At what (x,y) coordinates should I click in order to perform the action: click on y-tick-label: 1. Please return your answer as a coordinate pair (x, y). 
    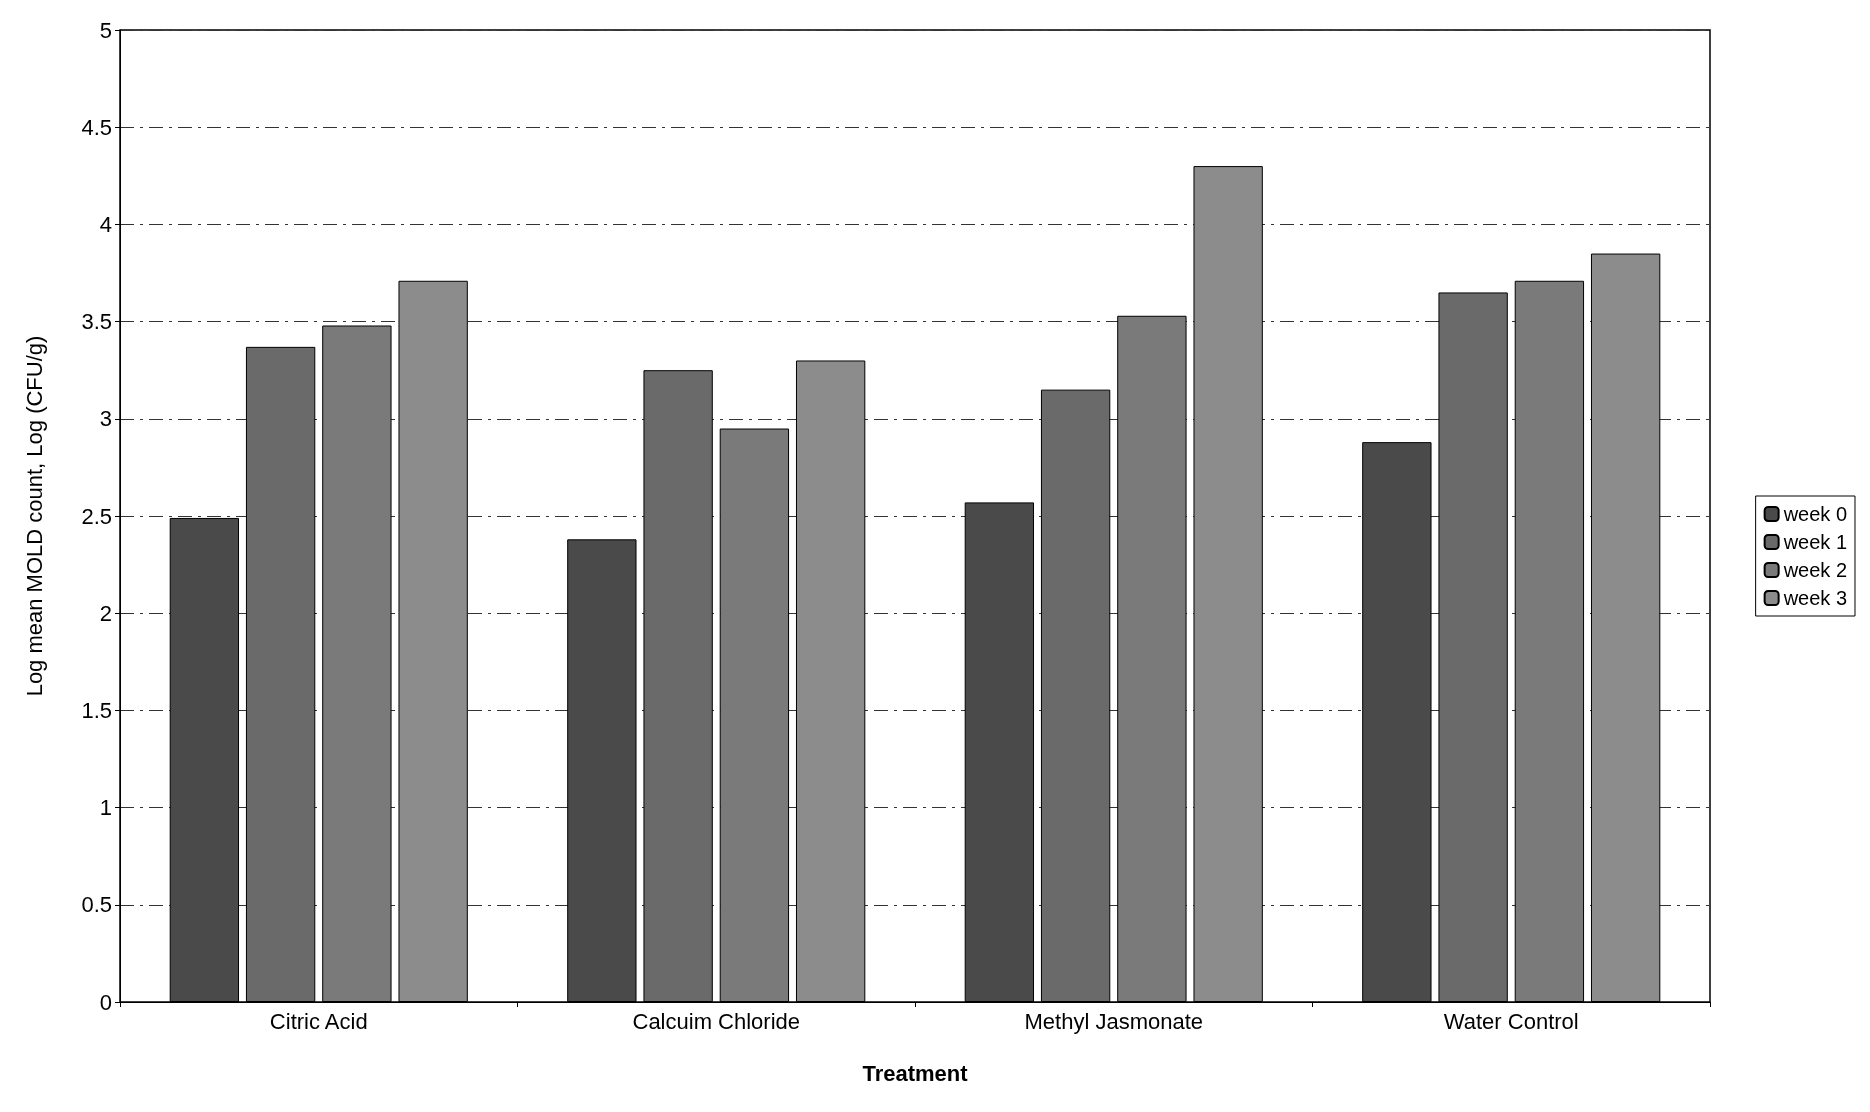
    Looking at the image, I should click on (105, 808).